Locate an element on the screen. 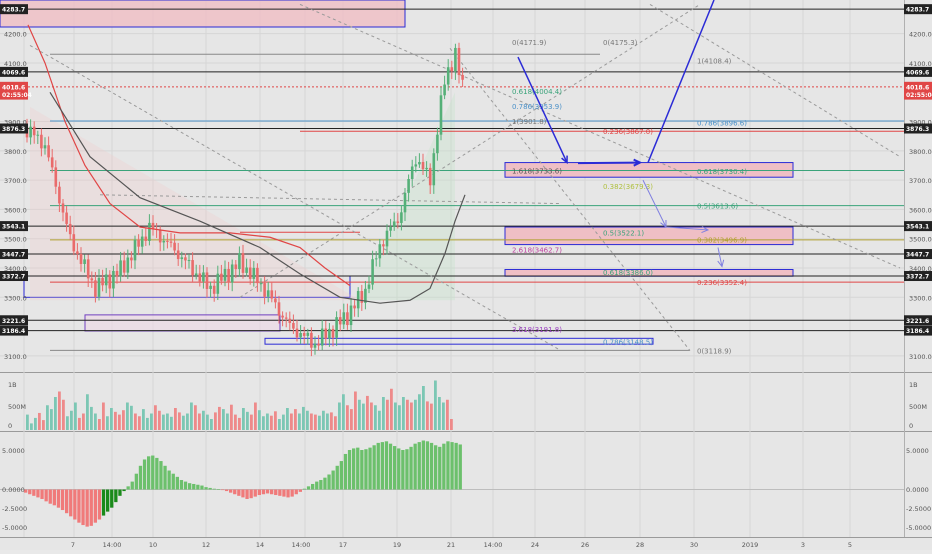  time-scale is located at coordinates (466, 543).